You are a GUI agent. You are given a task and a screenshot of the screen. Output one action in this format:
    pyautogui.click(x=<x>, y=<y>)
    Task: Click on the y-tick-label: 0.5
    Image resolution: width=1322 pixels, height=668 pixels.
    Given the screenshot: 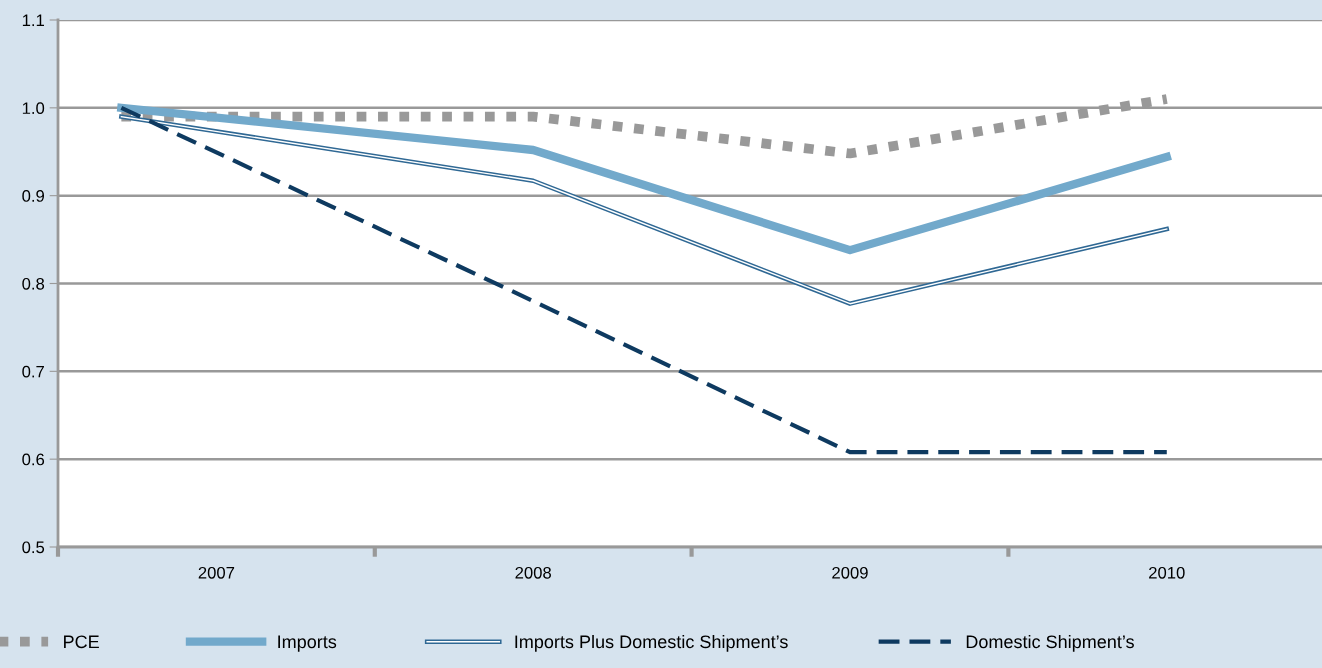 What is the action you would take?
    pyautogui.click(x=33, y=547)
    